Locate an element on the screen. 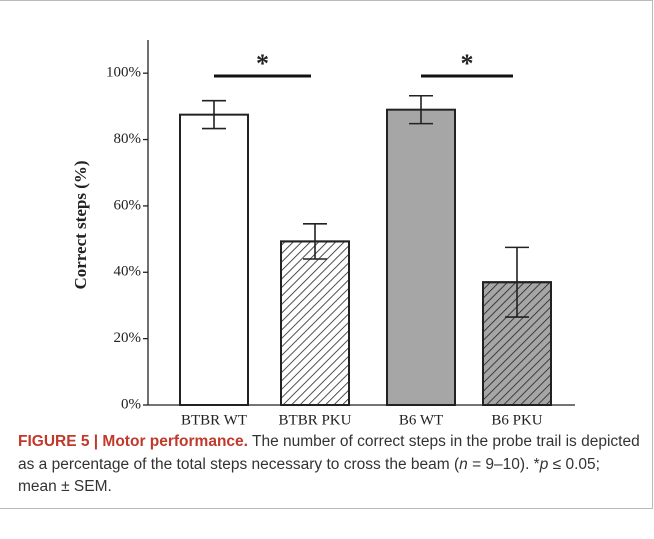  y-axis-label: Correct steps (%) is located at coordinates (80, 224).